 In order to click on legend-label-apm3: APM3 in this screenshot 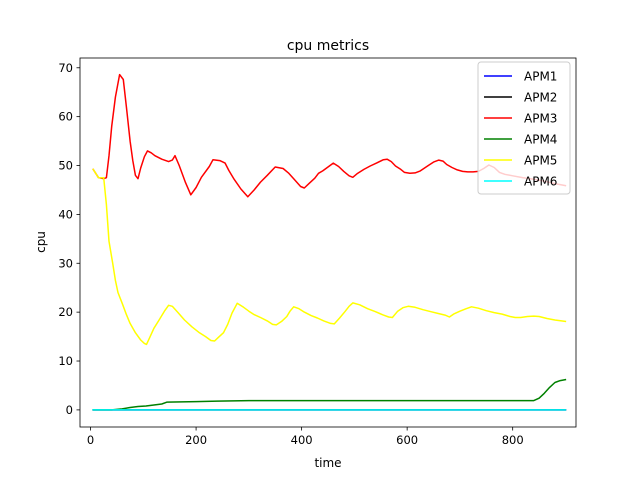, I will do `click(540, 119)`.